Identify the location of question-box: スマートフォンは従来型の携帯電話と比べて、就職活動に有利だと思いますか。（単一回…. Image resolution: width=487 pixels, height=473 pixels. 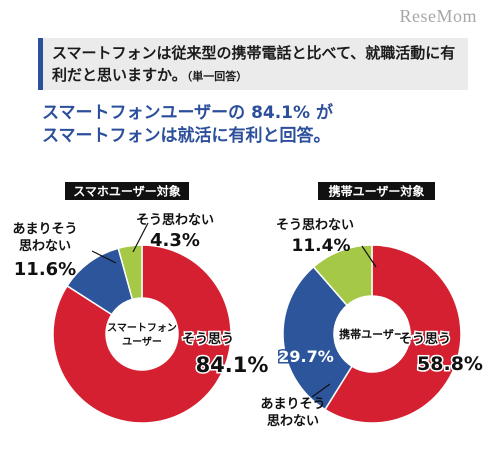
(253, 64).